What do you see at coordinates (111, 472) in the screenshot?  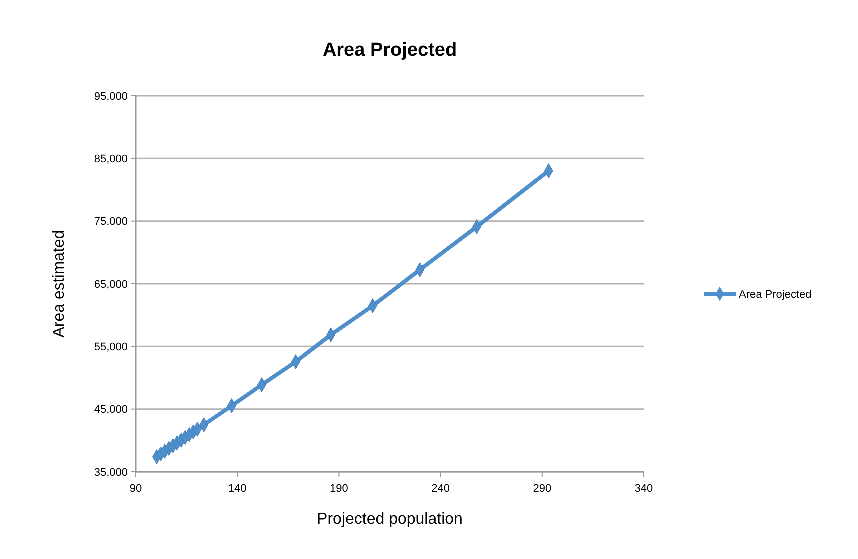 I see `y-tick-label: 35,000` at bounding box center [111, 472].